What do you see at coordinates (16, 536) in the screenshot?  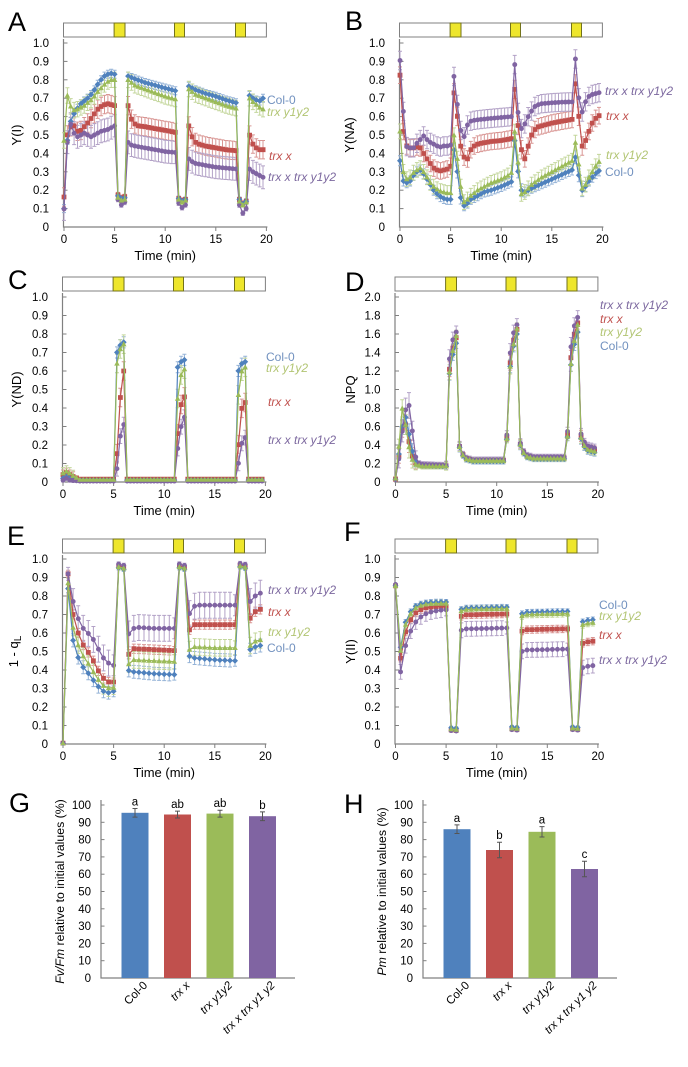 I see `svg-text: E` at bounding box center [16, 536].